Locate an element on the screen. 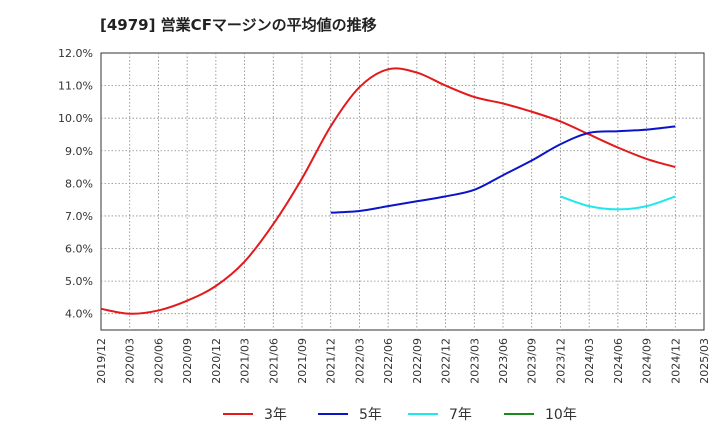 Image resolution: width=720 pixels, height=440 pixels. x-tick-label: 2025/03 is located at coordinates (704, 361).